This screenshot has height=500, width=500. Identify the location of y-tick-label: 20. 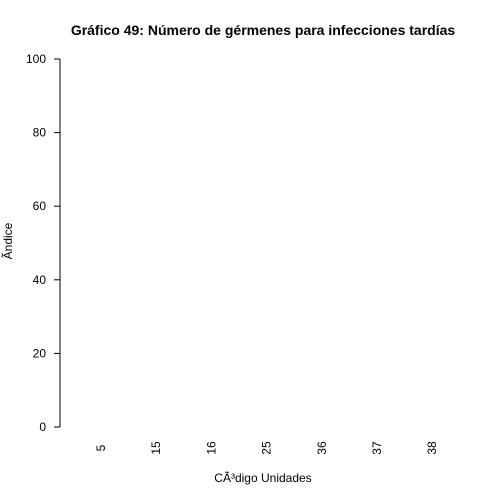
(40, 353).